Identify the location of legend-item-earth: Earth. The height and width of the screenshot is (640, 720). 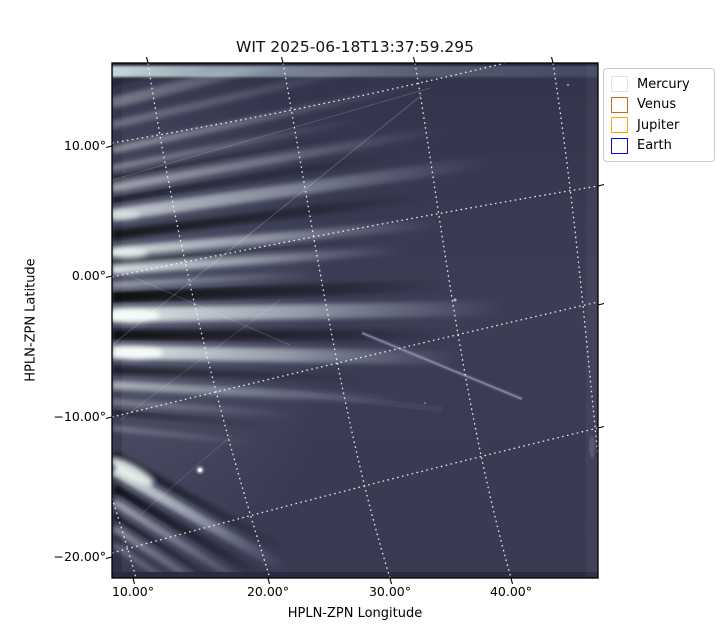
(658, 146).